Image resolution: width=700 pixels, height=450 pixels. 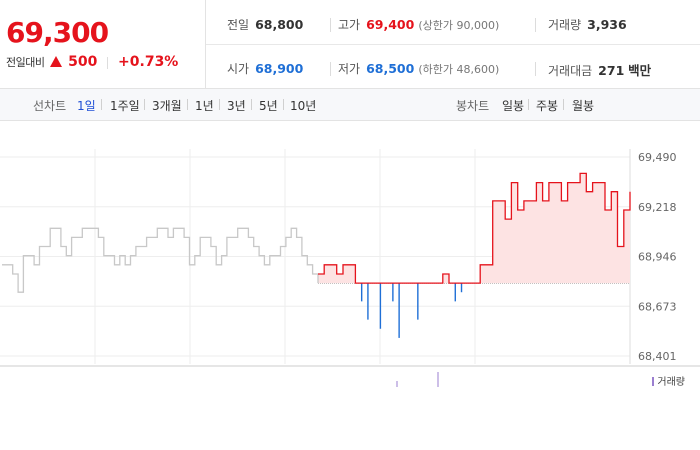 What do you see at coordinates (390, 24) in the screenshot?
I see `stat-value: 69,400` at bounding box center [390, 24].